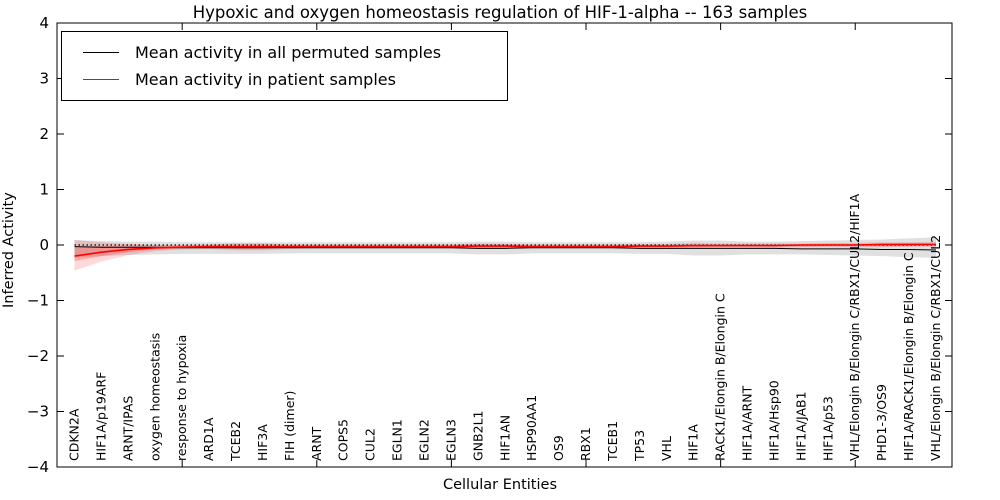 This screenshot has width=1000, height=500. What do you see at coordinates (44, 245) in the screenshot?
I see `y-tick-label: 0` at bounding box center [44, 245].